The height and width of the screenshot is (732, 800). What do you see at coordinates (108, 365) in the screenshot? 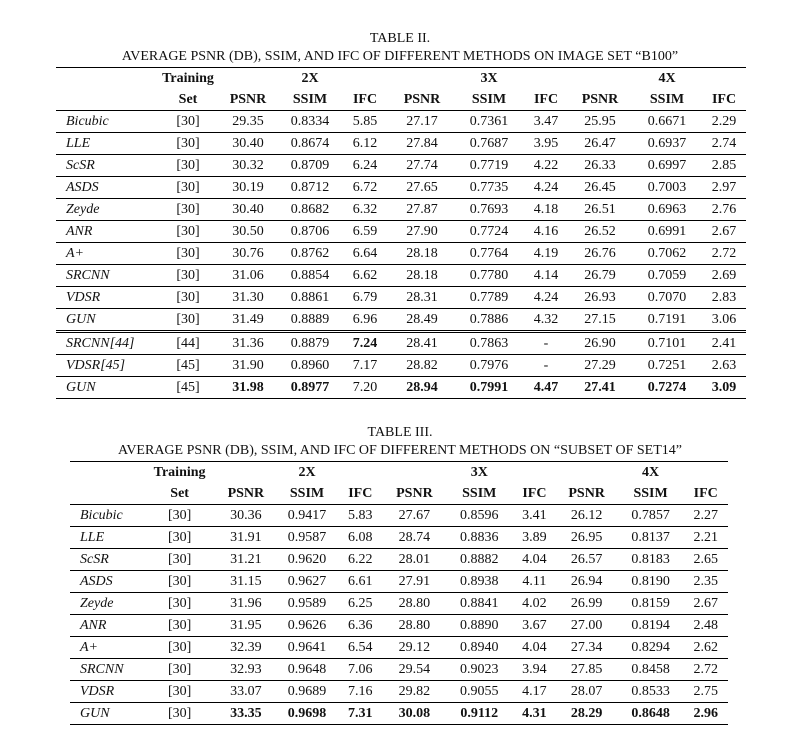
I see `method-name: VDSR[45]` at bounding box center [108, 365].